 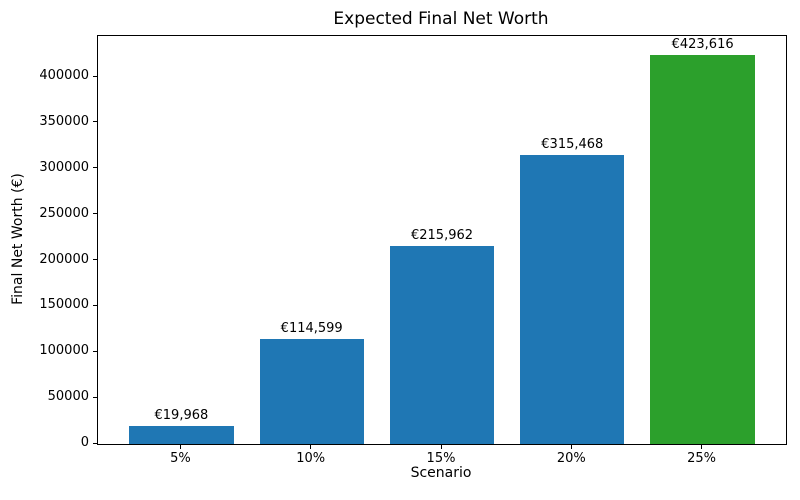 What do you see at coordinates (64, 213) in the screenshot?
I see `y-tick-label: 250000` at bounding box center [64, 213].